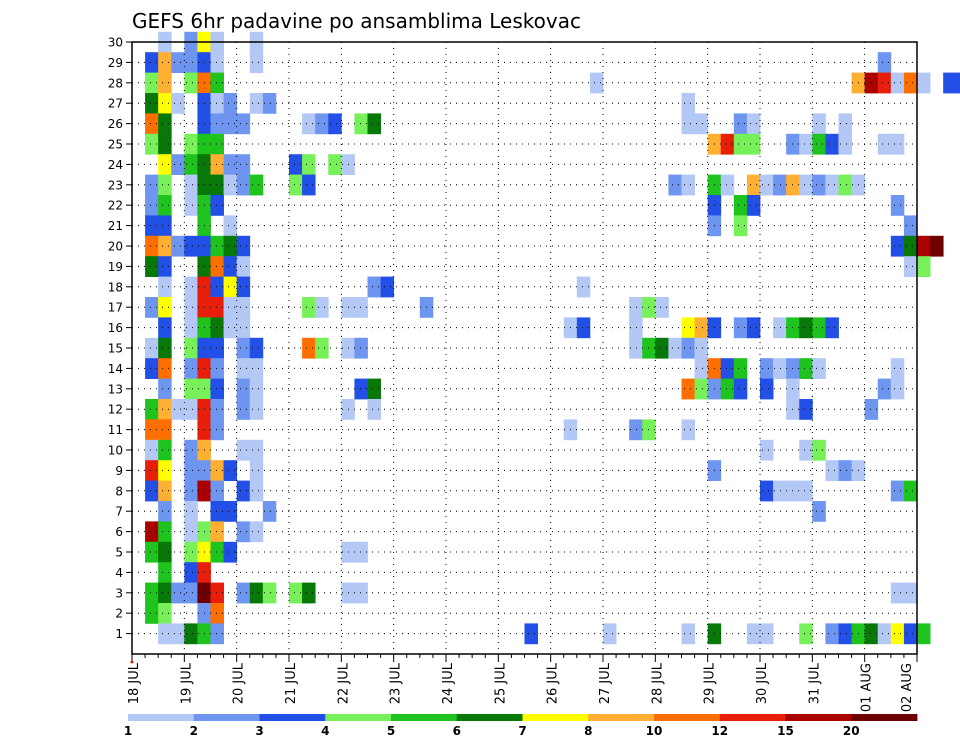  Describe the element at coordinates (115, 63) in the screenshot. I see `y-tick-label: 29` at that location.